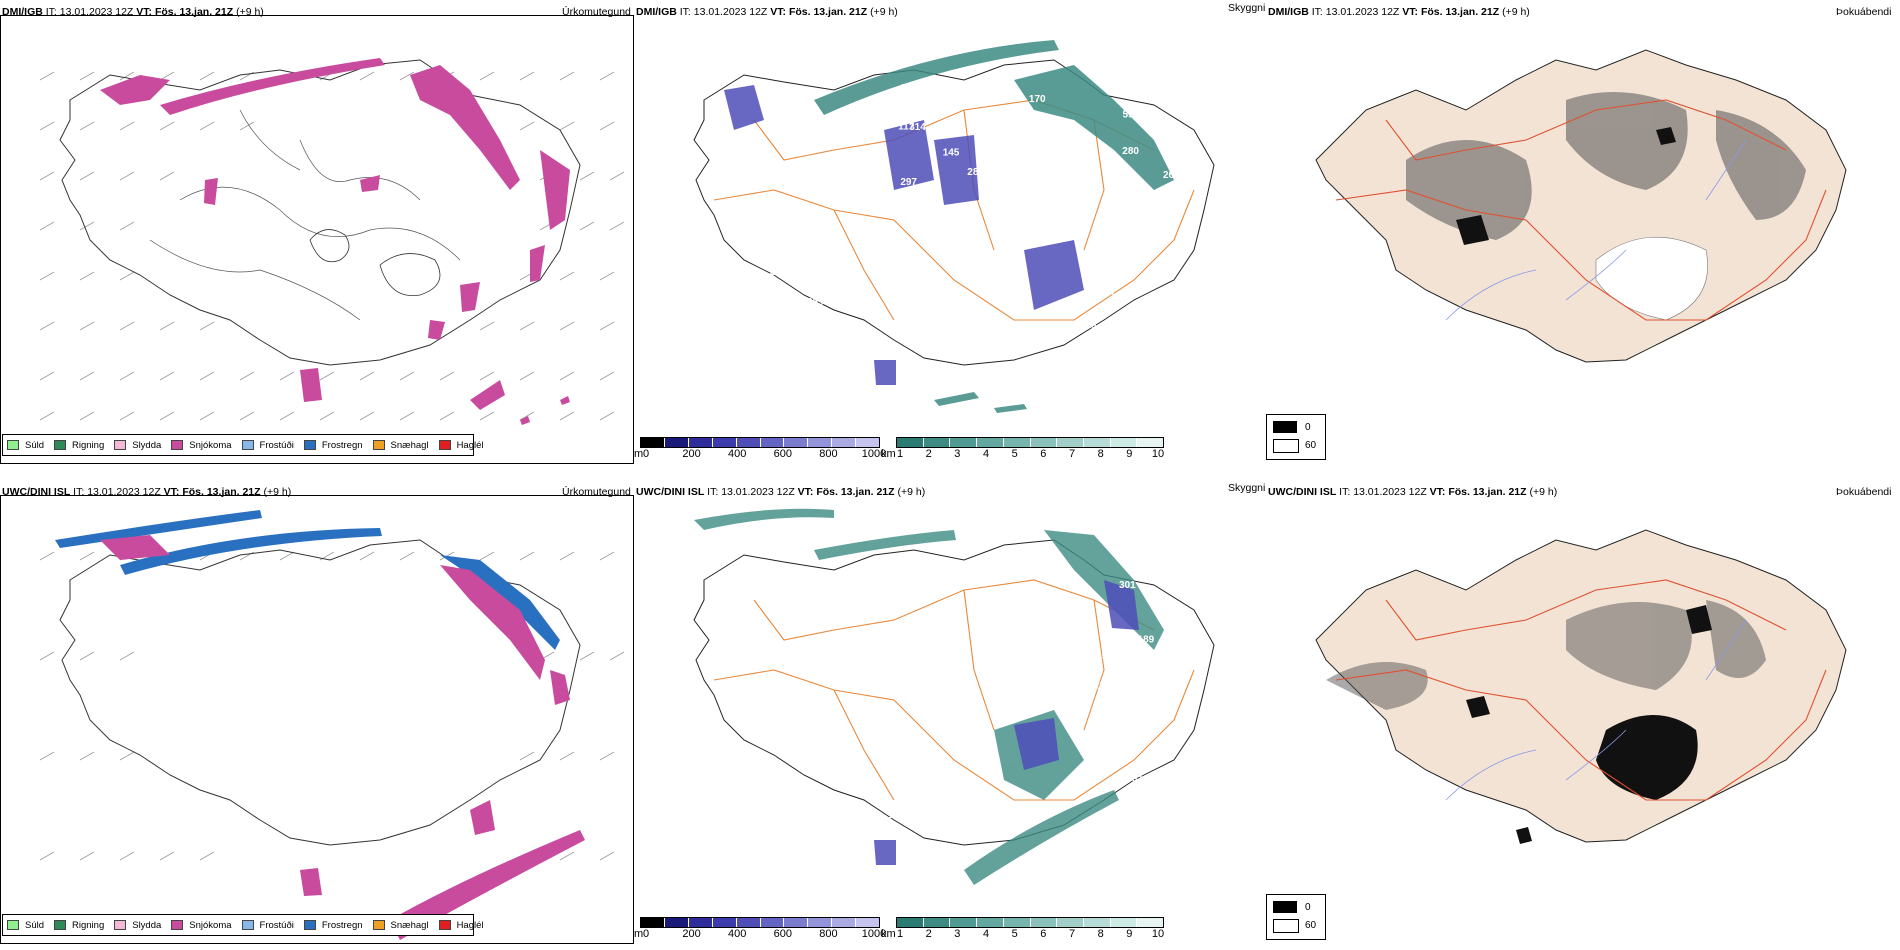 This screenshot has width=1900, height=950. I want to click on legend-label: Haglél, so click(470, 925).